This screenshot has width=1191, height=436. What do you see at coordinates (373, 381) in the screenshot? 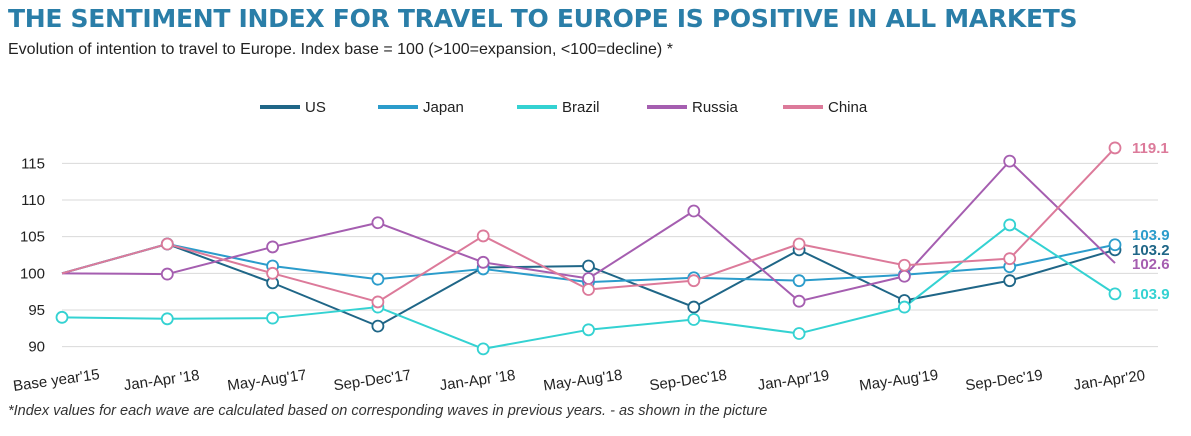
I see `x-tick-label: Sep-Dec'17` at bounding box center [373, 381].